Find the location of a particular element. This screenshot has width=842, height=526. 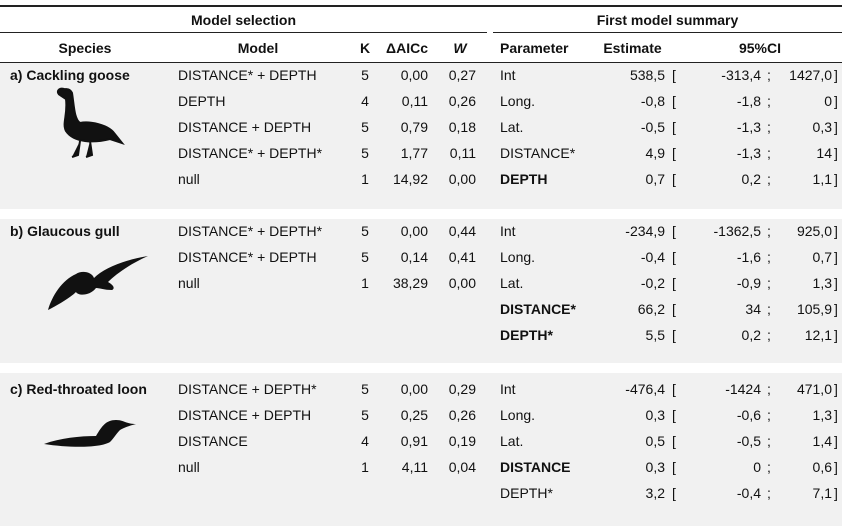

ci-upper: 7,1 is located at coordinates (822, 492).